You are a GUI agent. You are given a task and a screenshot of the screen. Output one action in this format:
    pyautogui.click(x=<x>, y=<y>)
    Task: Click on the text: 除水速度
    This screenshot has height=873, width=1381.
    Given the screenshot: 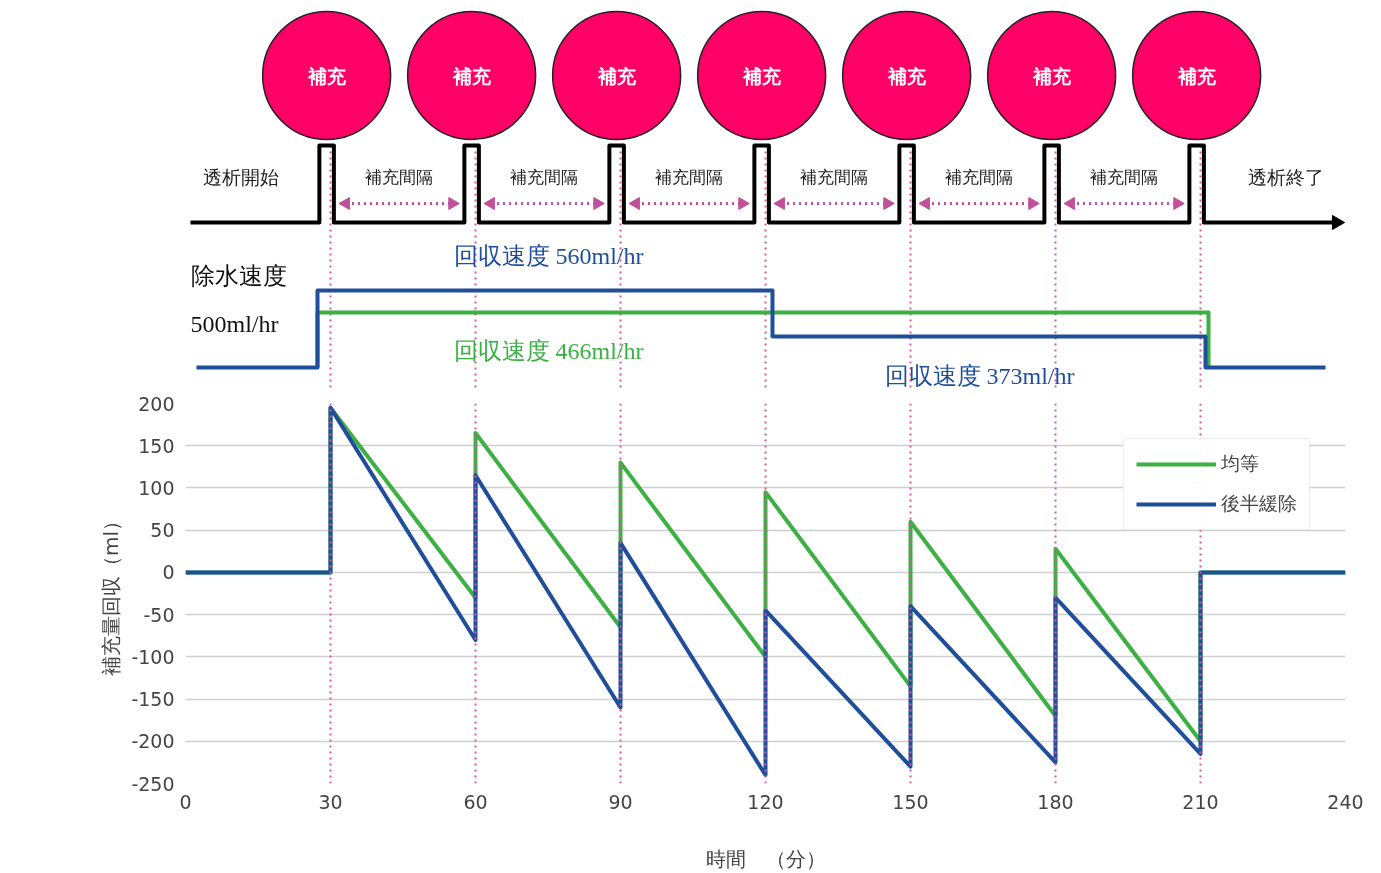 What is the action you would take?
    pyautogui.click(x=238, y=275)
    